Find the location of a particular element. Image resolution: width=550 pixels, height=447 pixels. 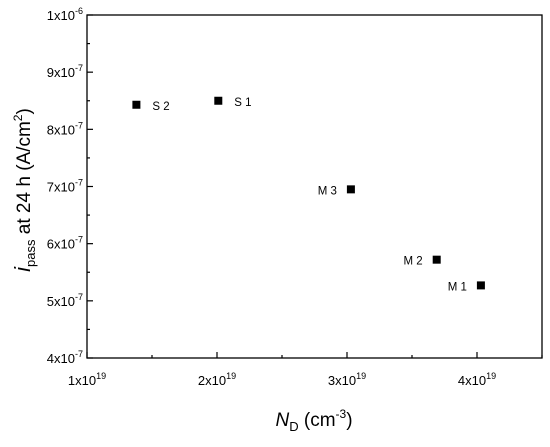

y-tick-label: 5x10⁻⁷ is located at coordinates (65, 300).